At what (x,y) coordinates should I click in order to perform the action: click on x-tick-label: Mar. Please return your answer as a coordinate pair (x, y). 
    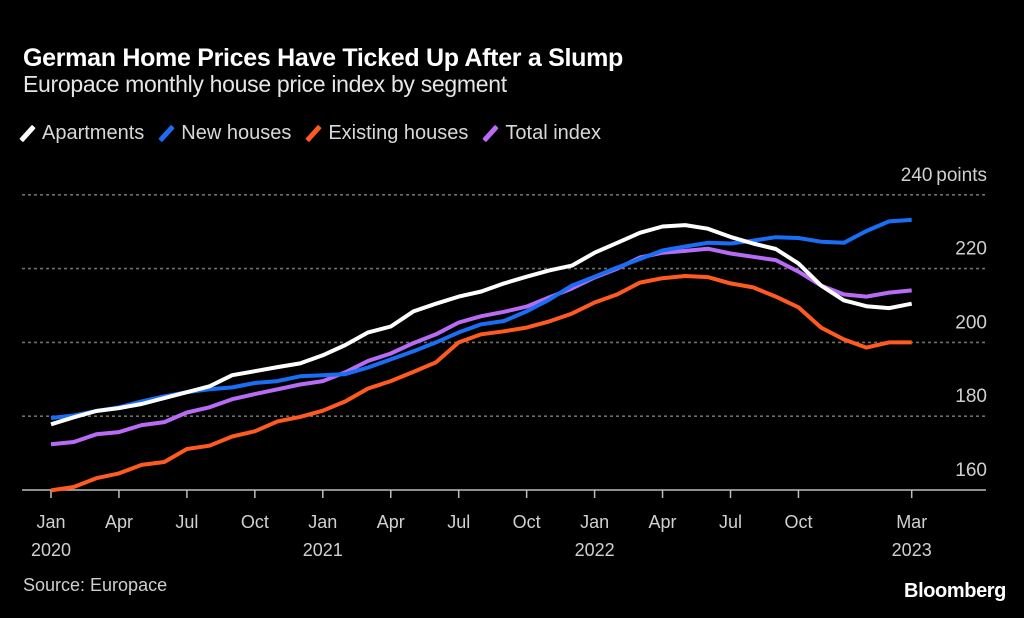
    Looking at the image, I should click on (911, 522).